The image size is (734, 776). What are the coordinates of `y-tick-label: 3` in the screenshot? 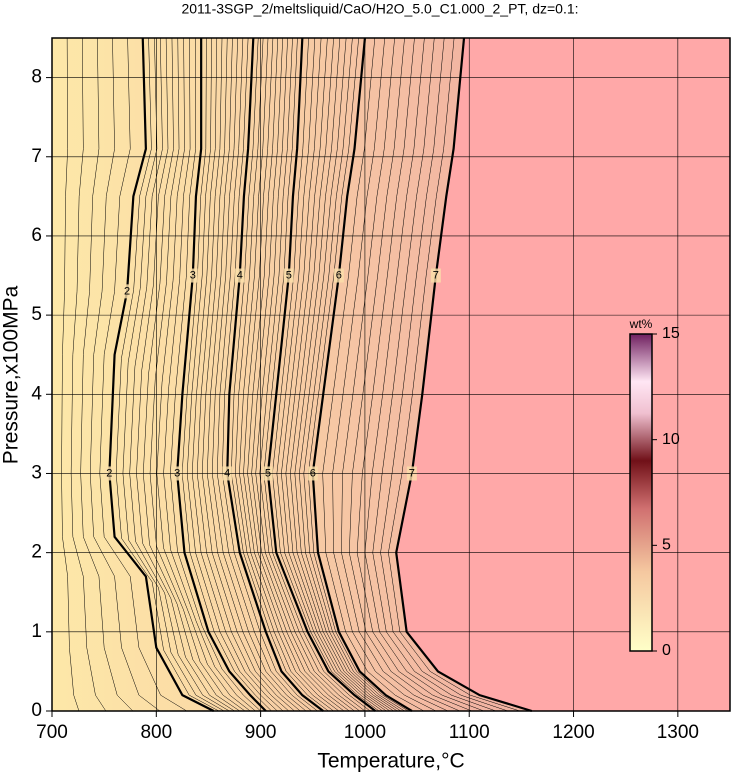 It's located at (36, 472).